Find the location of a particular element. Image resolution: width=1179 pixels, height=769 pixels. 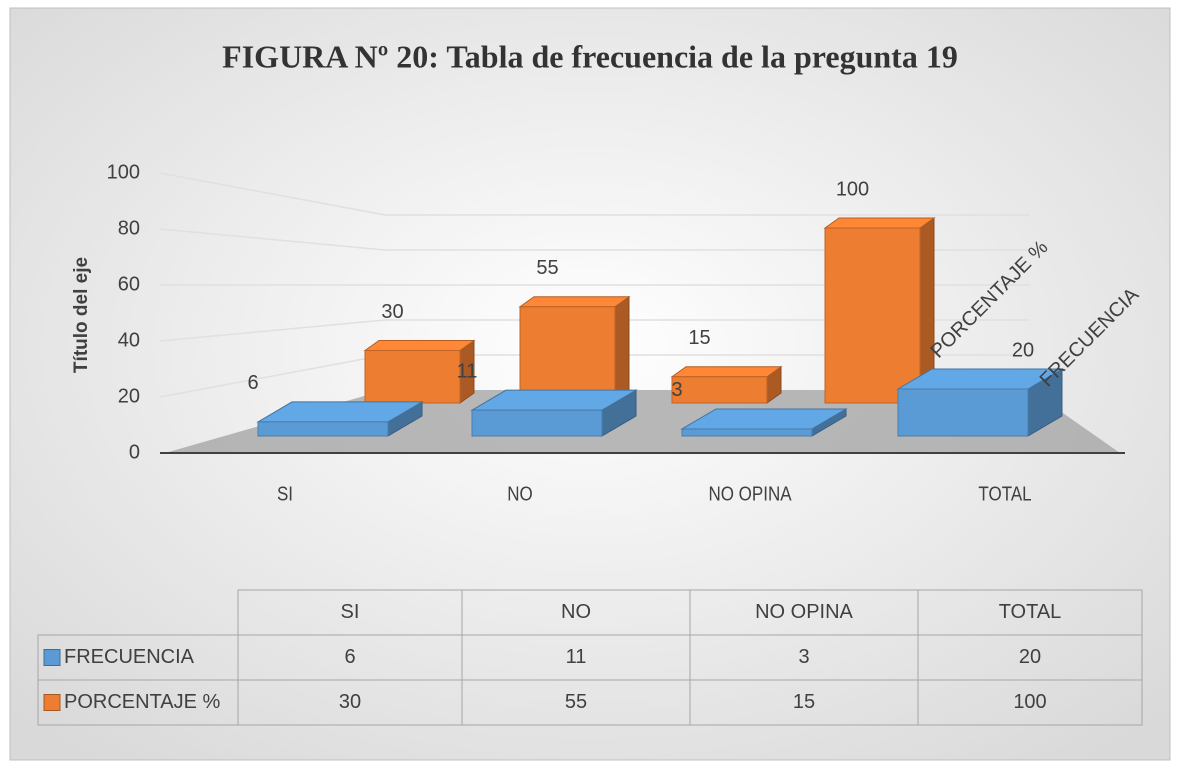

x-tick-label: TOTAL is located at coordinates (1004, 493).